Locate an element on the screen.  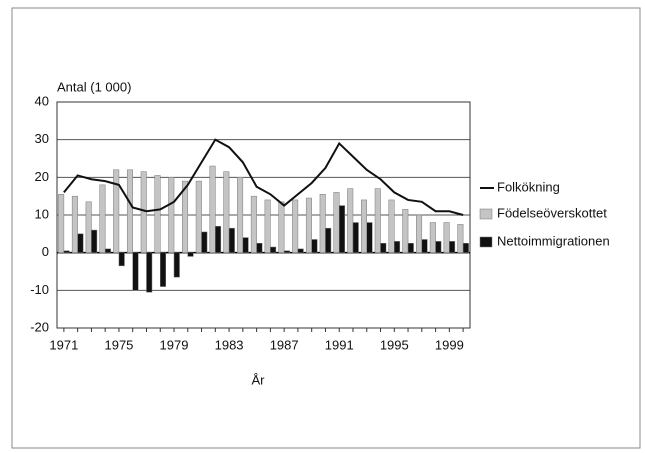
y-axis-label: Antal (1 000) is located at coordinates (94, 86).